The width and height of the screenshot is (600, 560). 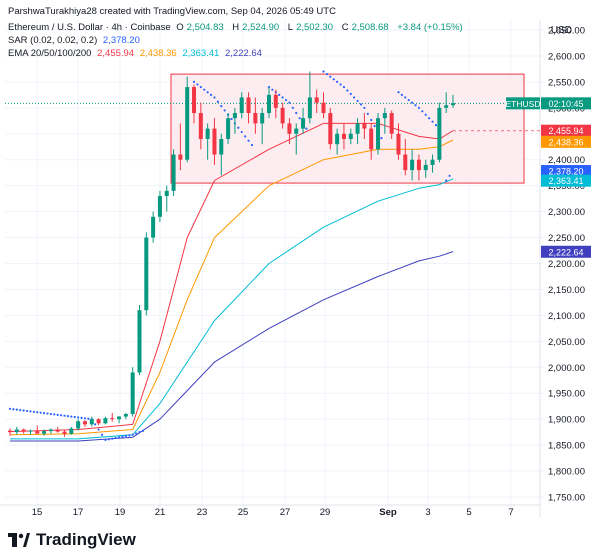 I want to click on y-tick-label: 2,650.00, so click(x=566, y=31).